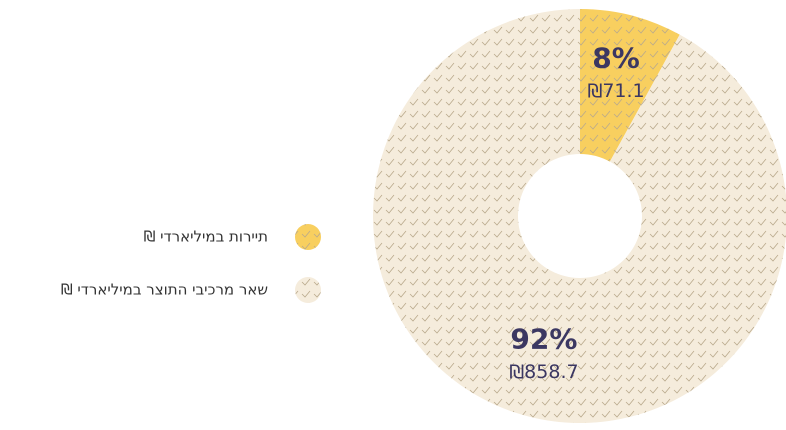  Describe the element at coordinates (164, 290) in the screenshot. I see `legend-label: שאר מרכיבי התוצר במיליארדי ₪` at that location.